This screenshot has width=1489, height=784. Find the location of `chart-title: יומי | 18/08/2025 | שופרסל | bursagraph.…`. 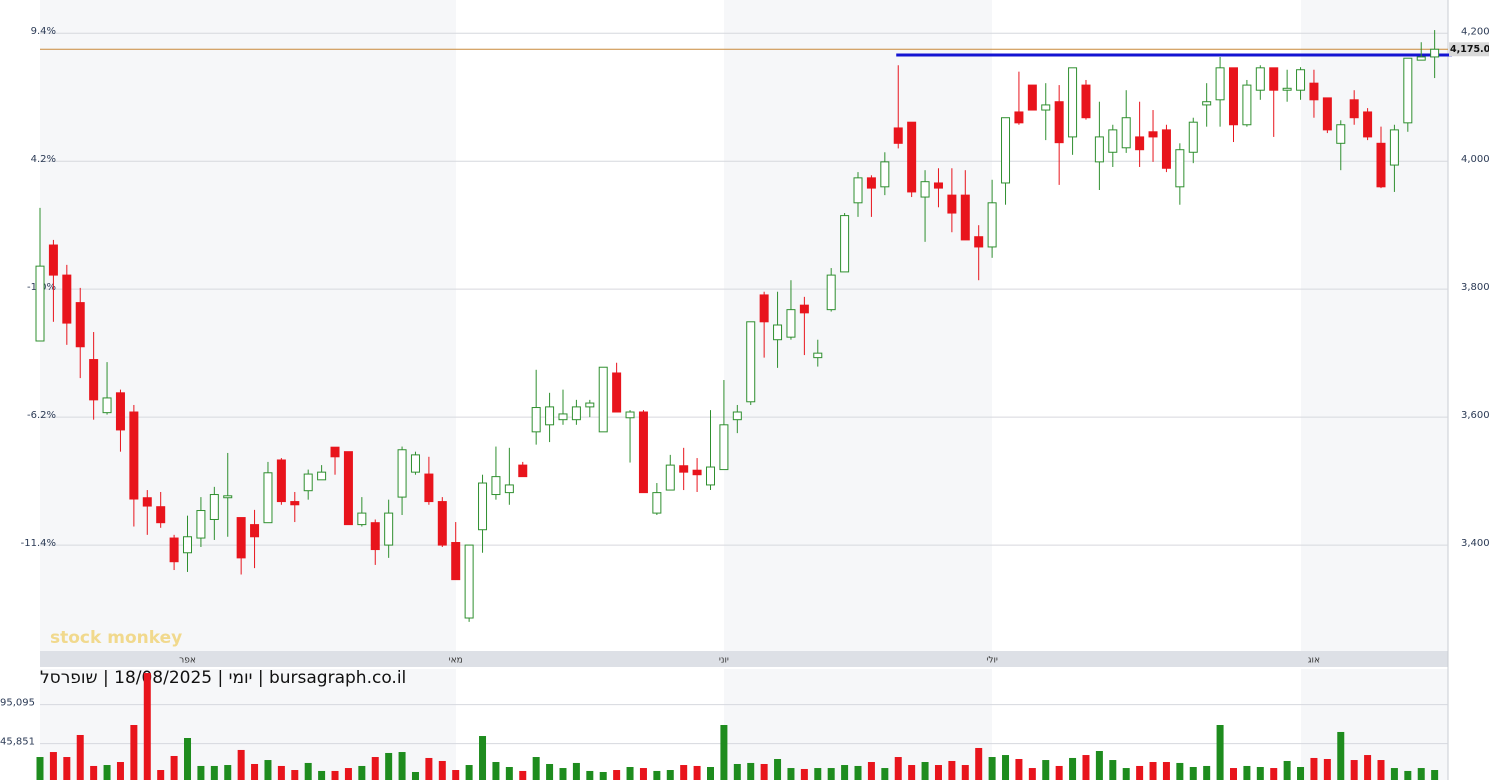

chart-title: יומי | 18/08/2025 | שופרסל | bursagraph.… is located at coordinates (223, 678).